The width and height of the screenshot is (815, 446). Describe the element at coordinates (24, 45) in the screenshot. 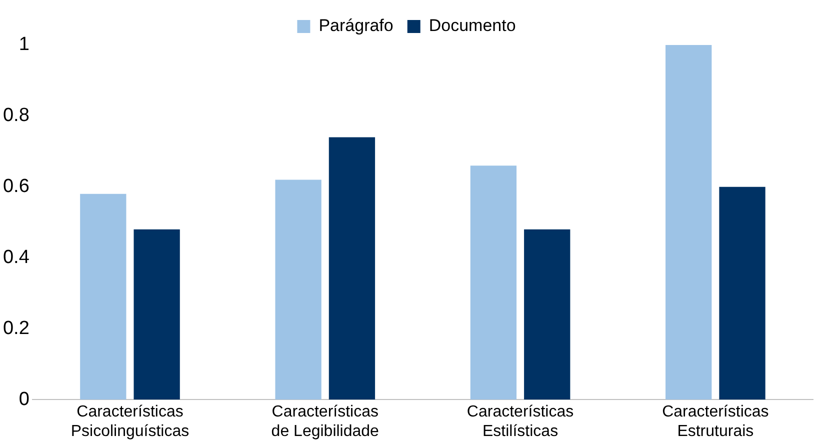

I see `y-tick-label: 1` at that location.